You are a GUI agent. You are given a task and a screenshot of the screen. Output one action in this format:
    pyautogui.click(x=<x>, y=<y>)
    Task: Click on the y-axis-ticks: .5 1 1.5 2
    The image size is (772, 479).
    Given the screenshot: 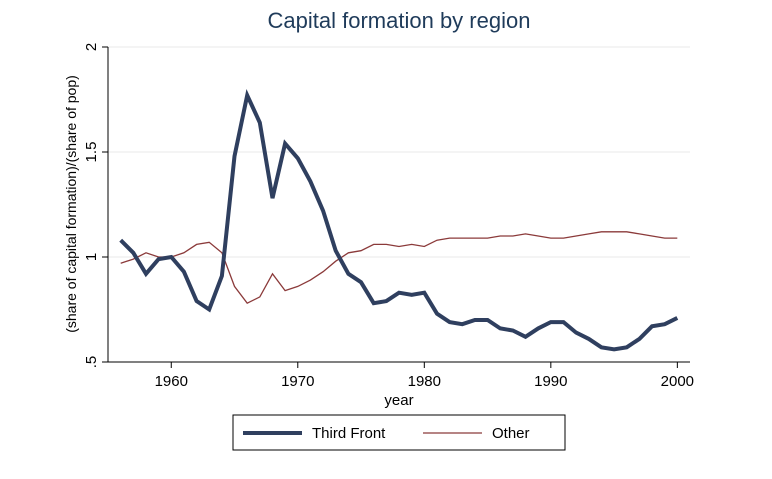 What is the action you would take?
    pyautogui.click(x=95, y=205)
    